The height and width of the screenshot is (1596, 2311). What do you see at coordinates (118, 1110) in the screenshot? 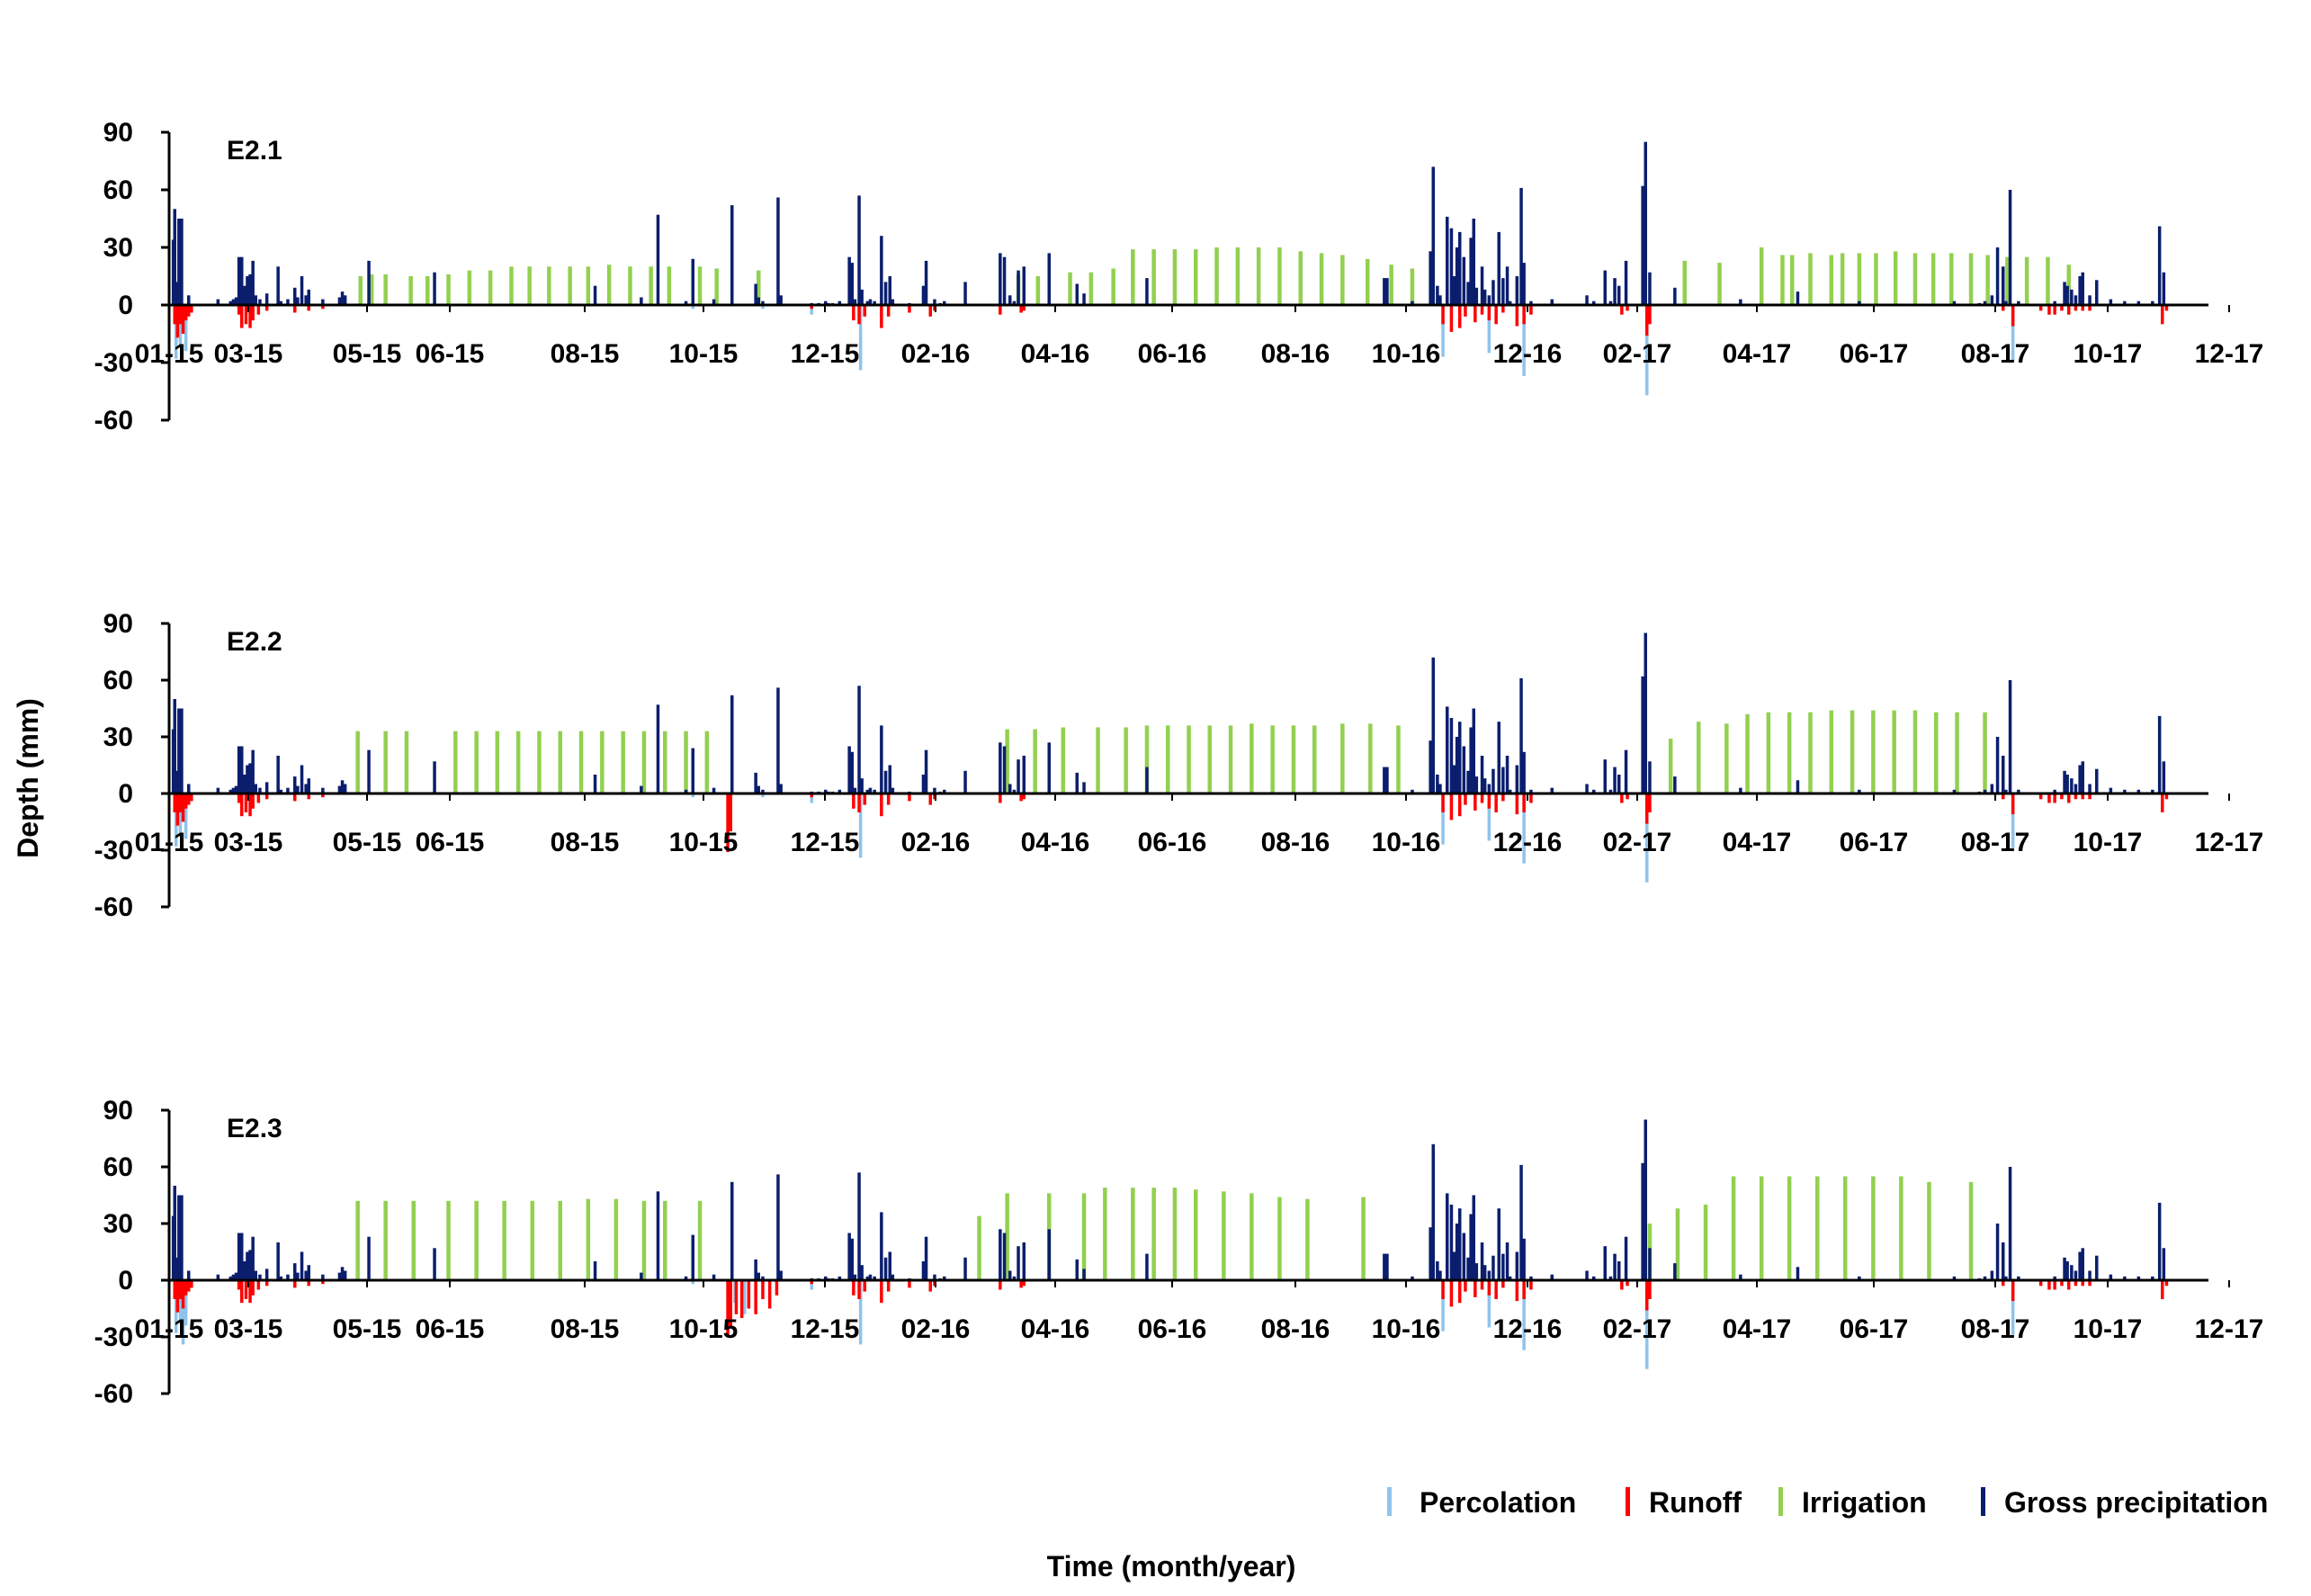
I see `y-tick-label: 90` at bounding box center [118, 1110].